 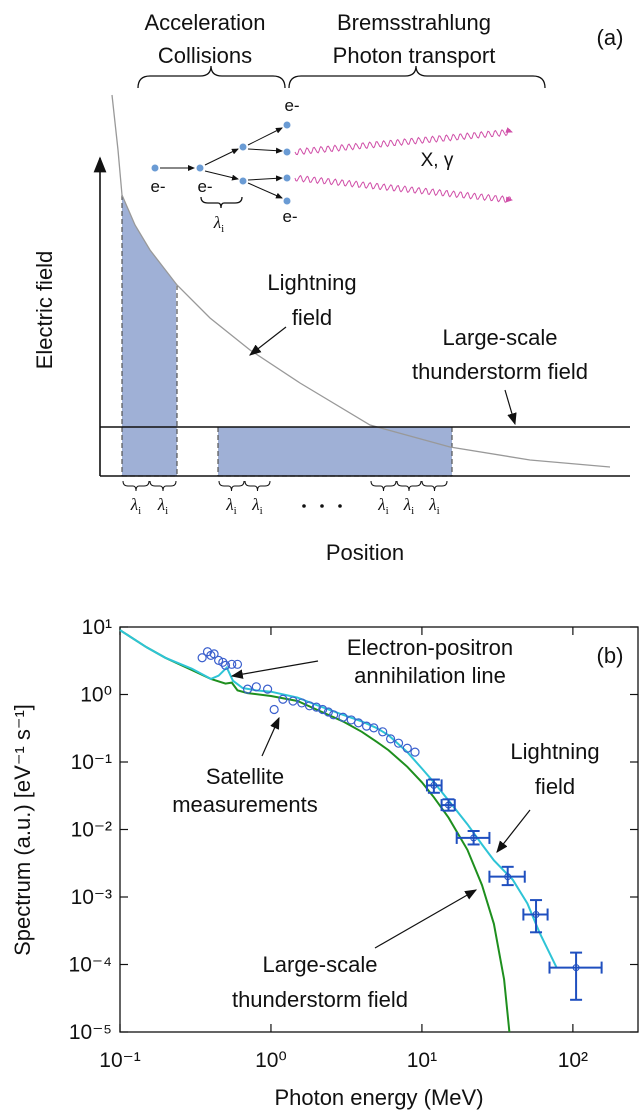 I want to click on y-tick-label: 10⁻³, so click(x=91, y=897).